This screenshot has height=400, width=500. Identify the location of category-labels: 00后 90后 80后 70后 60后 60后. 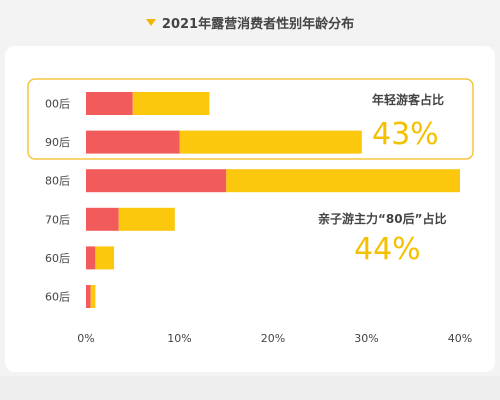
(57, 201).